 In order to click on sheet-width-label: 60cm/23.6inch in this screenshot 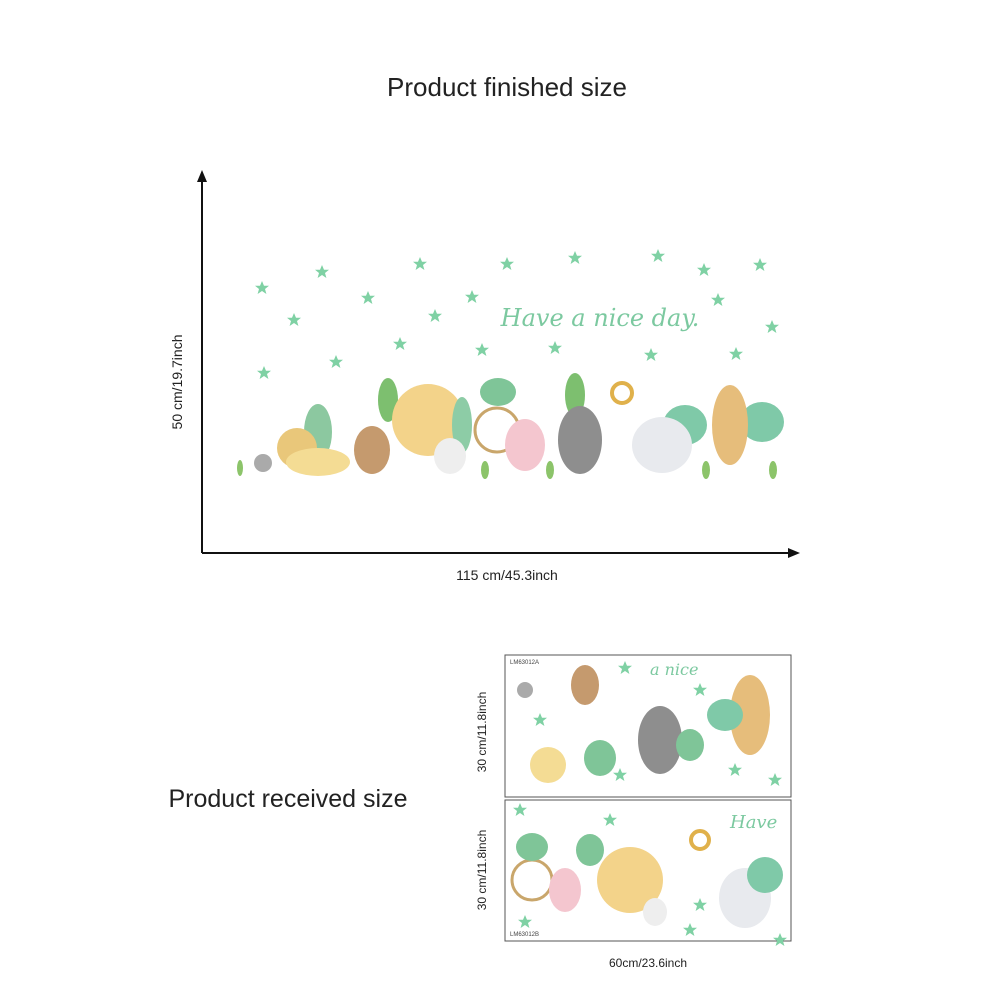, I will do `click(648, 963)`.